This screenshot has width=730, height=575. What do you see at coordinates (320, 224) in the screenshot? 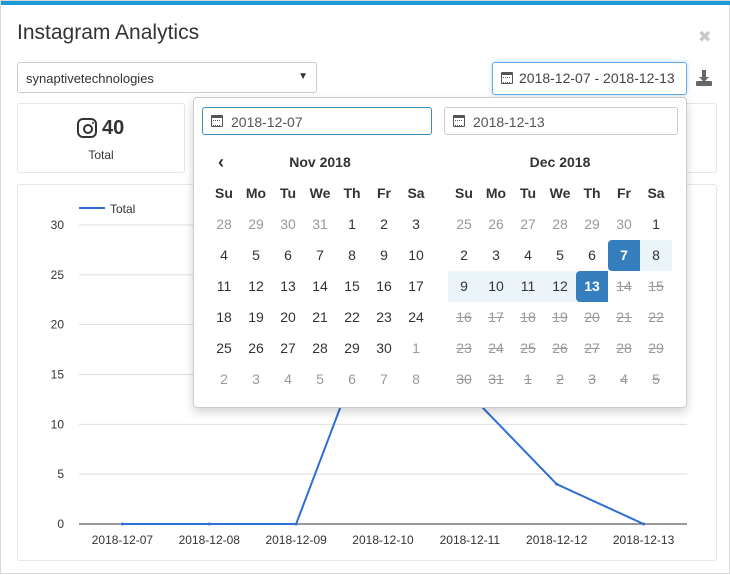
I see `calendar-day: 31` at bounding box center [320, 224].